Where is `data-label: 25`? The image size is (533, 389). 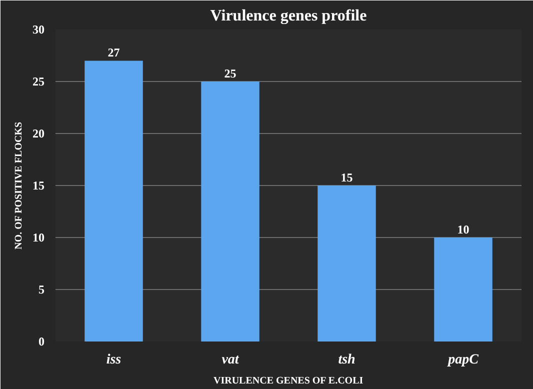 data-label: 25 is located at coordinates (230, 73).